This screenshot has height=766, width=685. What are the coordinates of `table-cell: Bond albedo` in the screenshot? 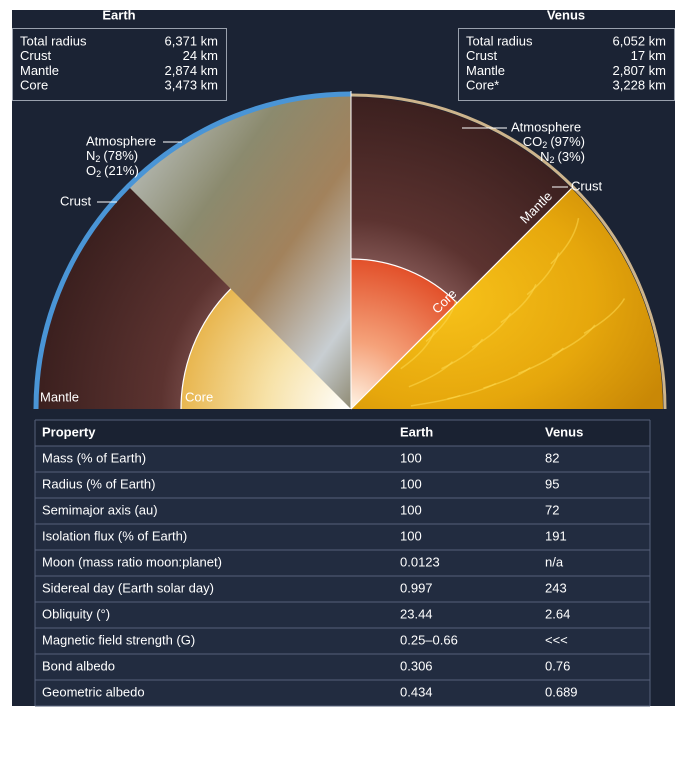 It's located at (78, 665).